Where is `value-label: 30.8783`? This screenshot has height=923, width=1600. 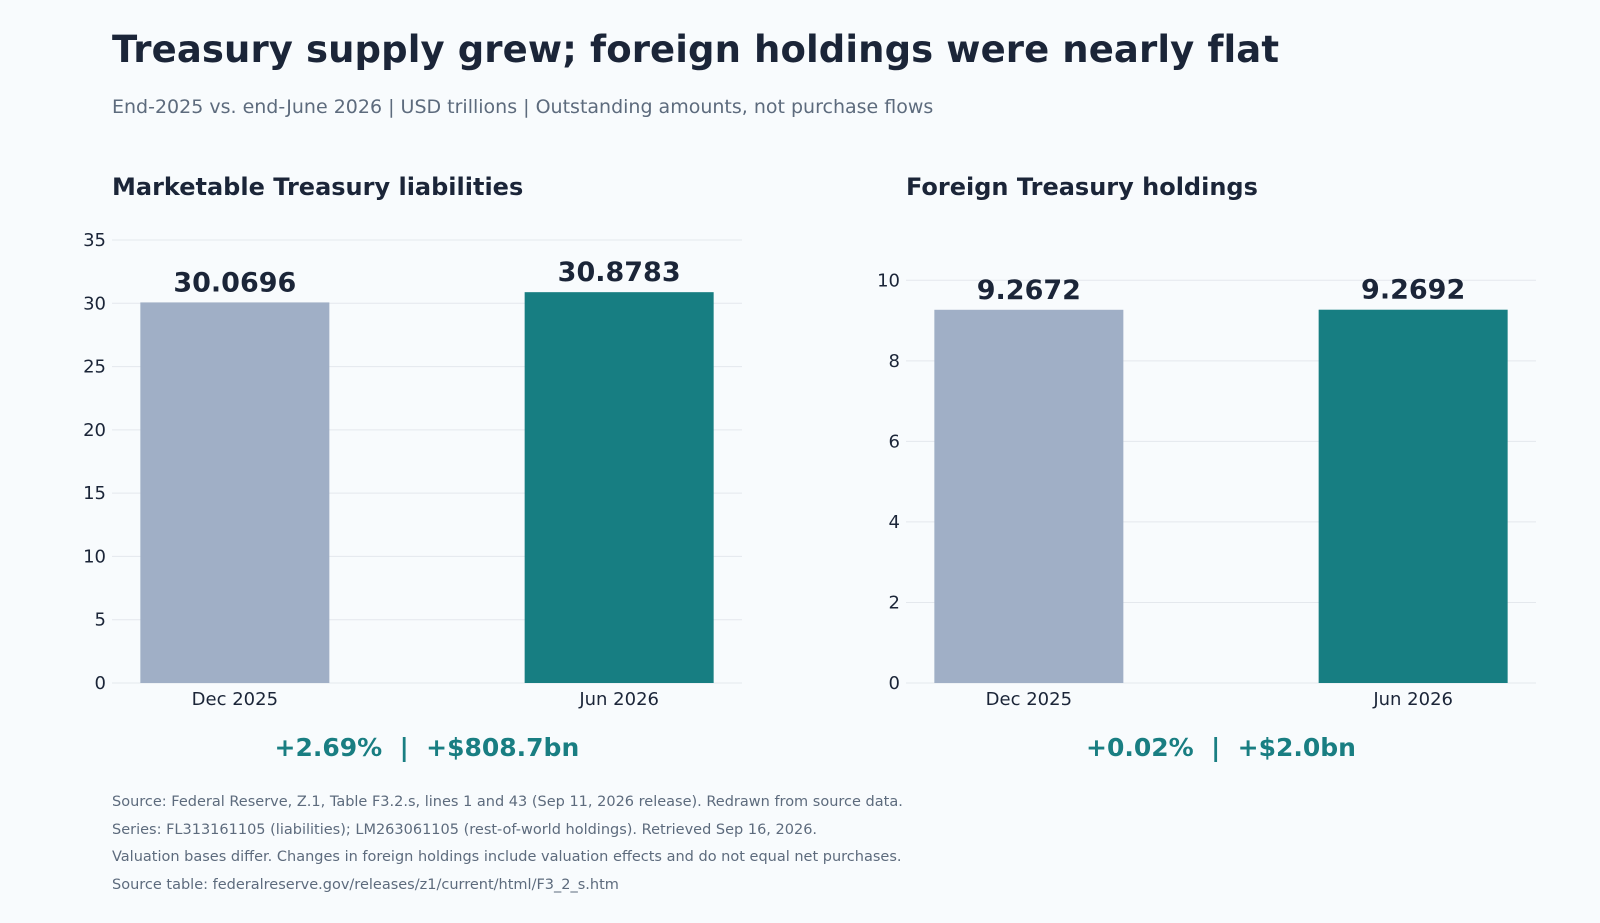 value-label: 30.8783 is located at coordinates (619, 272).